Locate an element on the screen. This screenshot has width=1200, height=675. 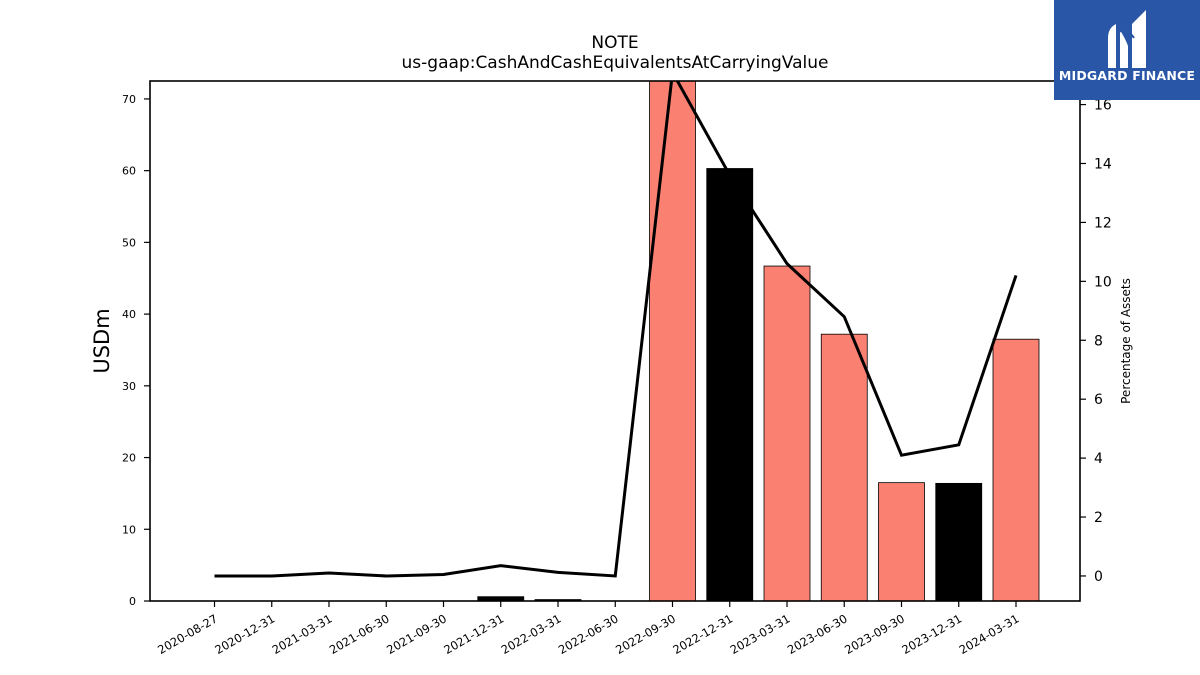
y-tick-label: 20 is located at coordinates (129, 458).